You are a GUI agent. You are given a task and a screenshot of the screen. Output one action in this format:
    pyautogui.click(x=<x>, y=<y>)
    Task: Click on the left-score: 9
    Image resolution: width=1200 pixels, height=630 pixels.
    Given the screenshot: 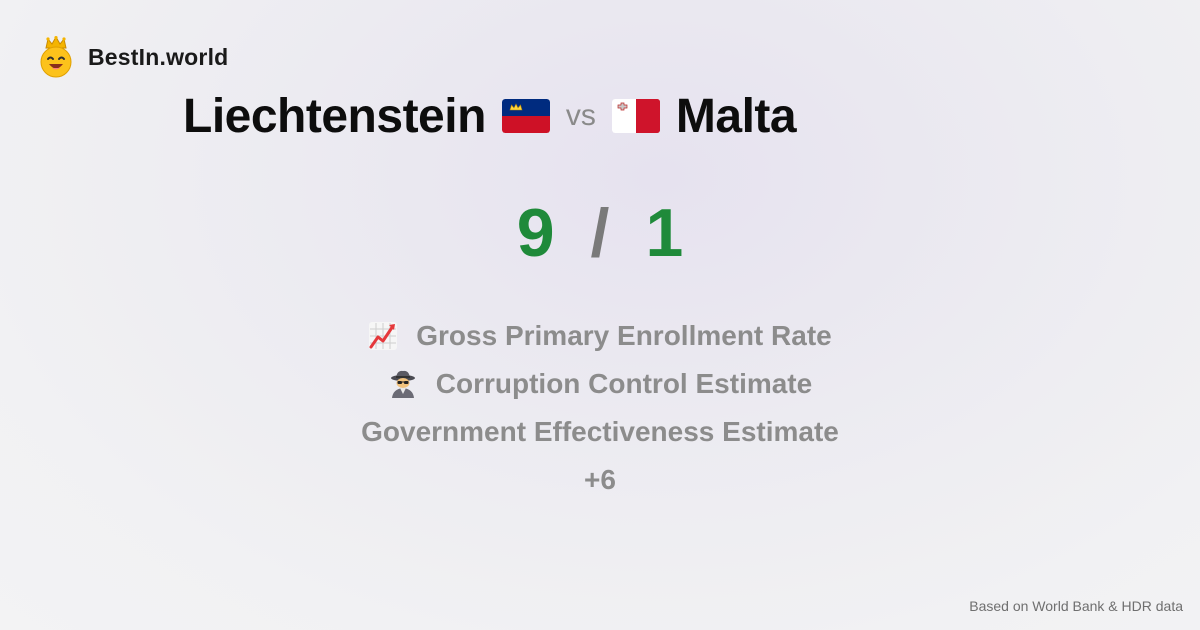 What is the action you would take?
    pyautogui.click(x=535, y=233)
    